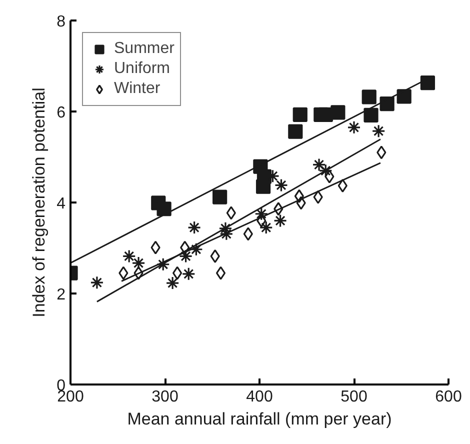 The height and width of the screenshot is (444, 470). What do you see at coordinates (61, 22) in the screenshot?
I see `y-tick-label: 8` at bounding box center [61, 22].